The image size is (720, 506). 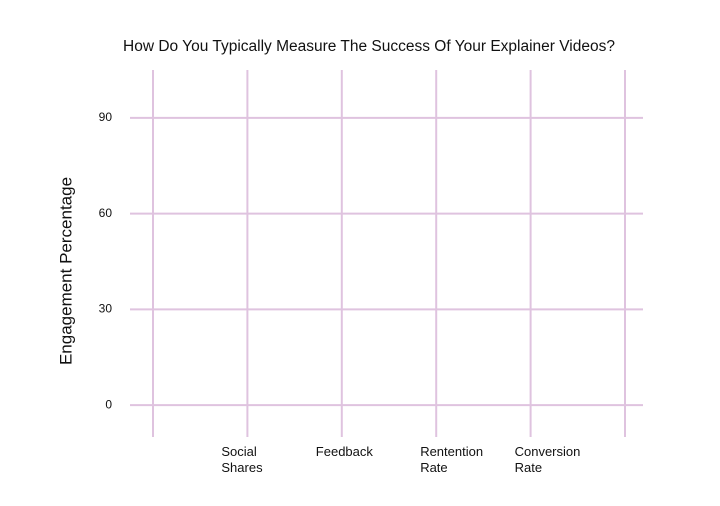 I want to click on x-tick-label: Rentention Rate, so click(x=452, y=459).